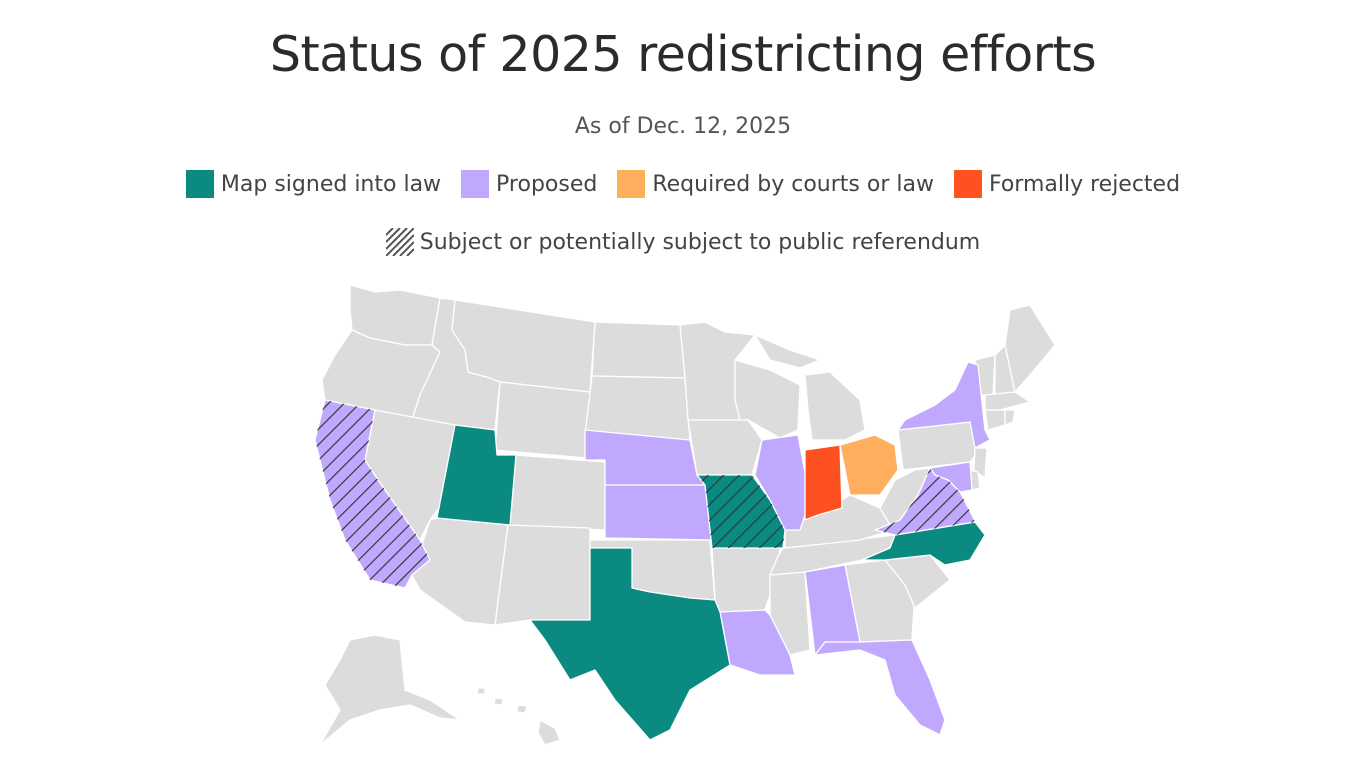  I want to click on state-hawaii-maui, so click(522, 709).